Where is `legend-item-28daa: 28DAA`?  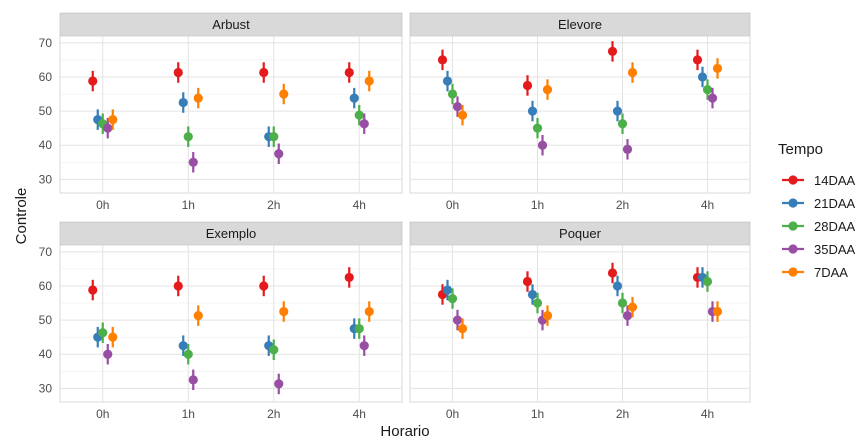 legend-item-28daa: 28DAA is located at coordinates (819, 226).